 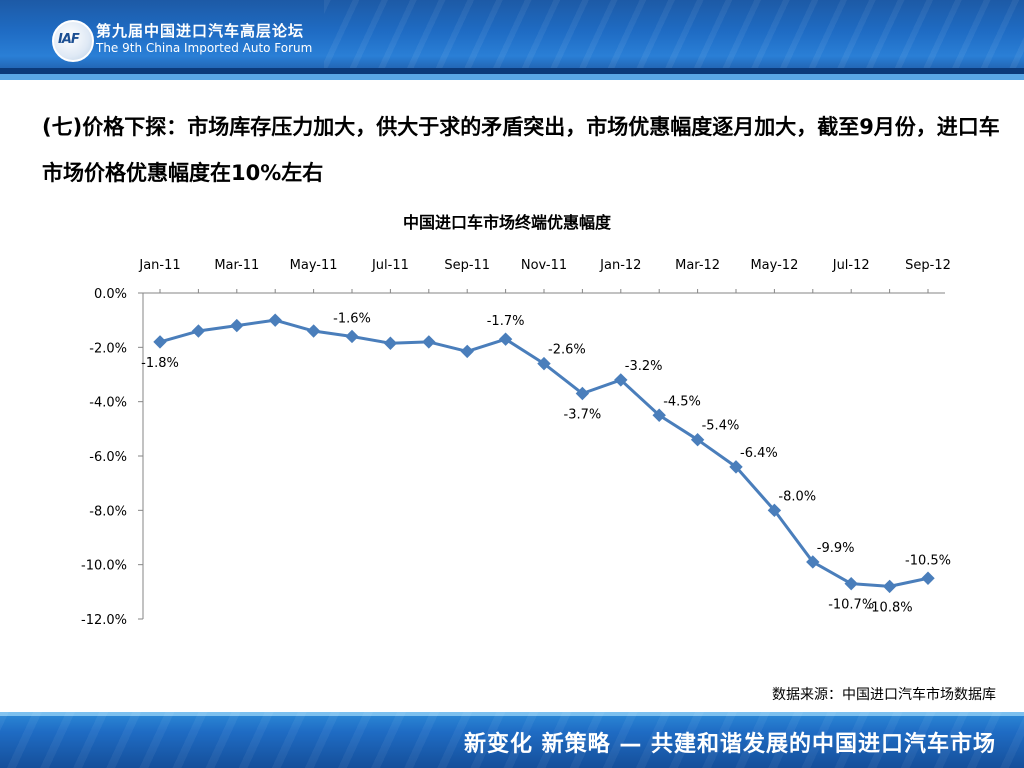 What do you see at coordinates (759, 453) in the screenshot?
I see `data-label: -6.4%` at bounding box center [759, 453].